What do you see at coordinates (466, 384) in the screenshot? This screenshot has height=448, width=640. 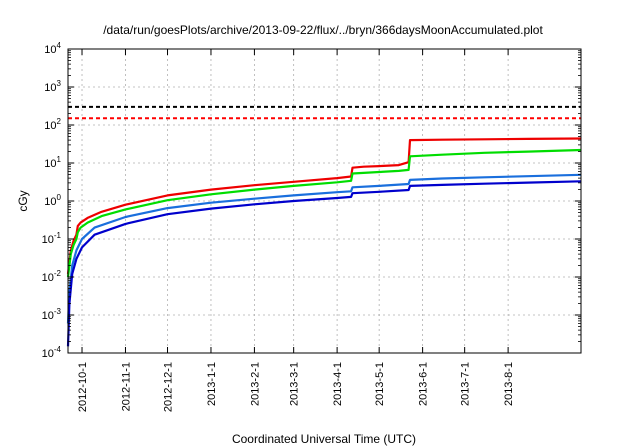 I see `x-tick-label: 2013-7-1` at bounding box center [466, 384].